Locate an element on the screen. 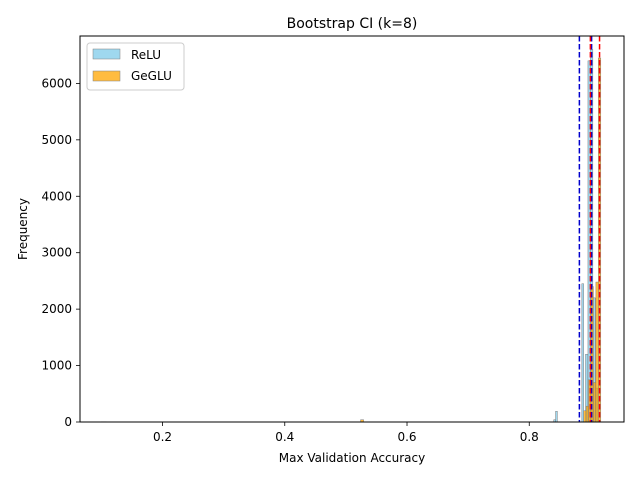 Image resolution: width=640 pixels, height=480 pixels. legend-label-geglu: GeGLU is located at coordinates (151, 76).